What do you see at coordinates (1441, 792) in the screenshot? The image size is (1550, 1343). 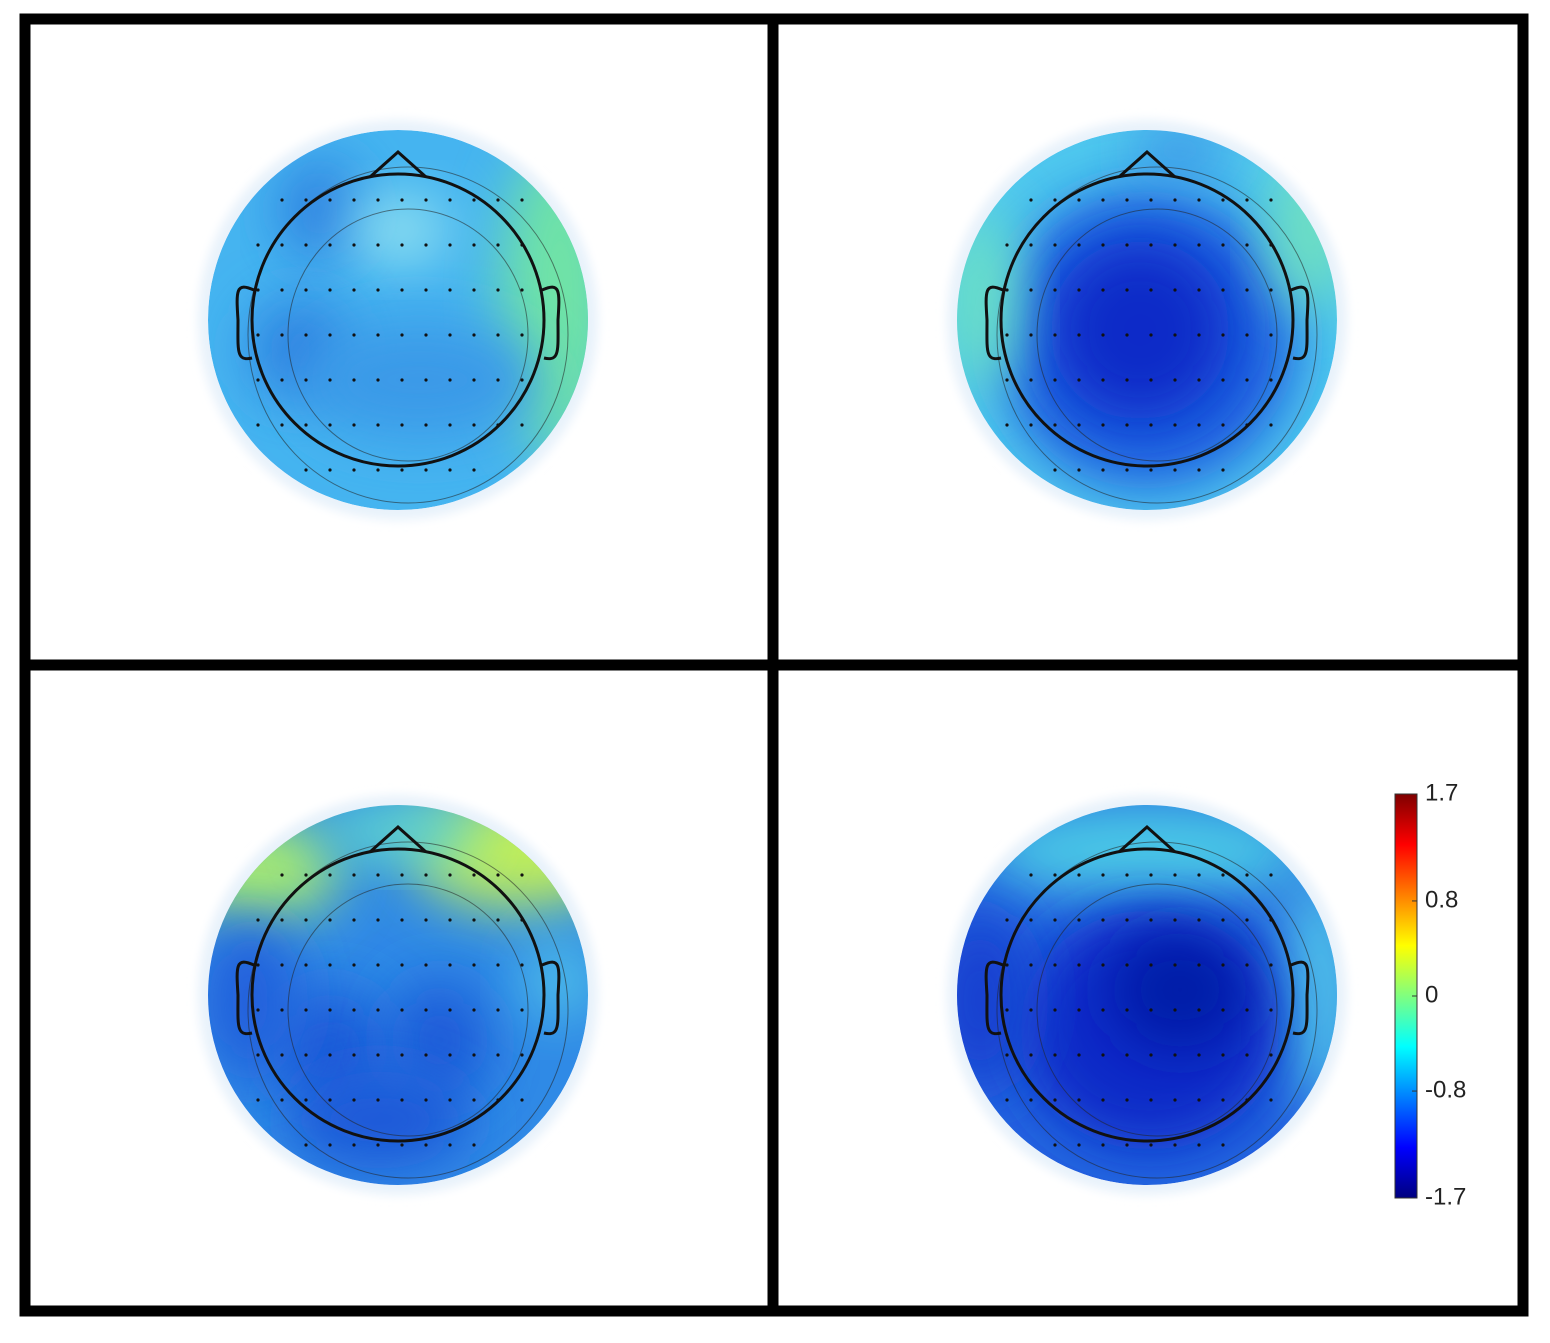 I see `colorbar-tick-label: 1.7` at bounding box center [1441, 792].